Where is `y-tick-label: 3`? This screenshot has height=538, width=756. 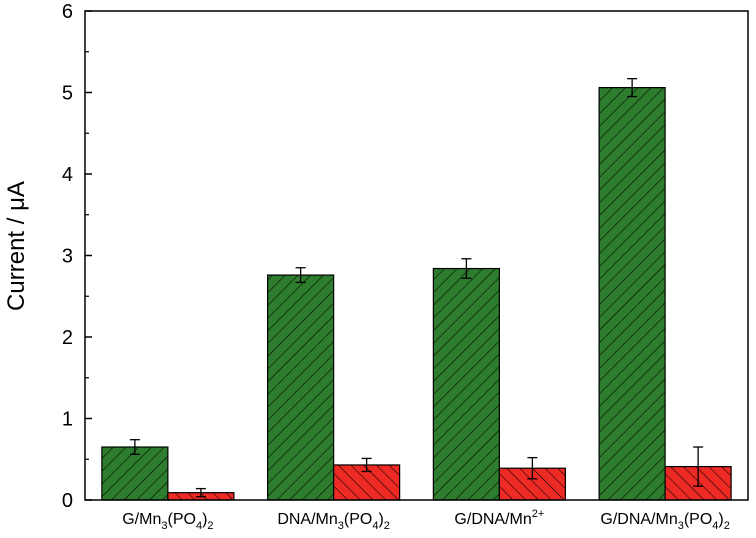
y-tick-label: 3 is located at coordinates (67, 257).